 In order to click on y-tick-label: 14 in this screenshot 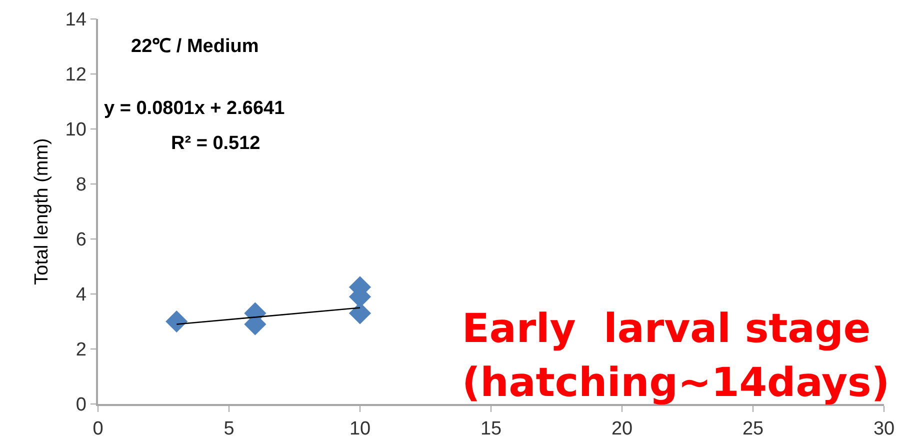, I will do `click(76, 20)`.